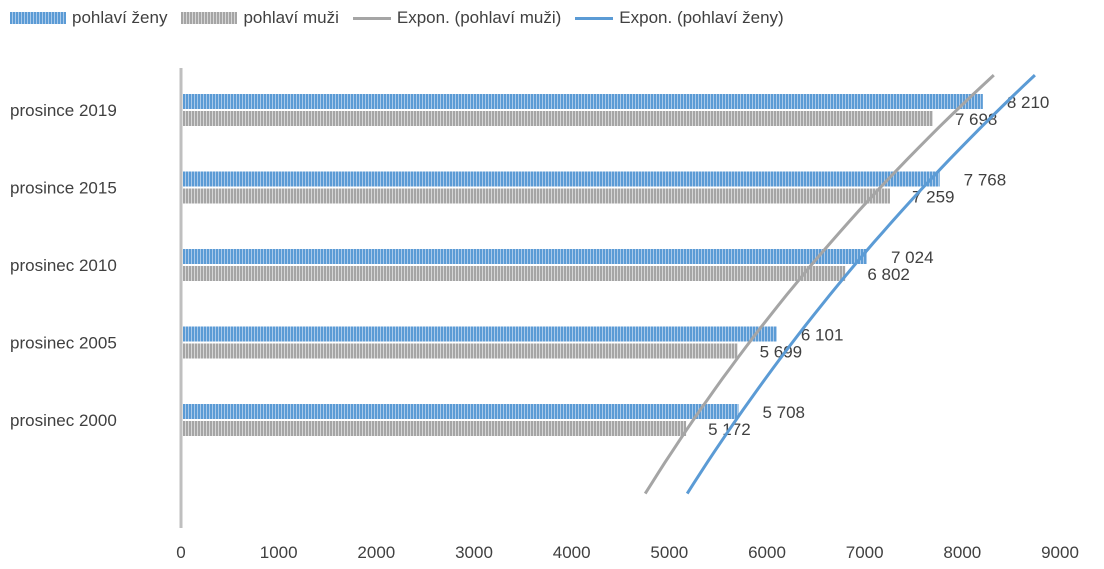 The width and height of the screenshot is (1104, 569). What do you see at coordinates (962, 552) in the screenshot?
I see `x-tick-label: 8000` at bounding box center [962, 552].